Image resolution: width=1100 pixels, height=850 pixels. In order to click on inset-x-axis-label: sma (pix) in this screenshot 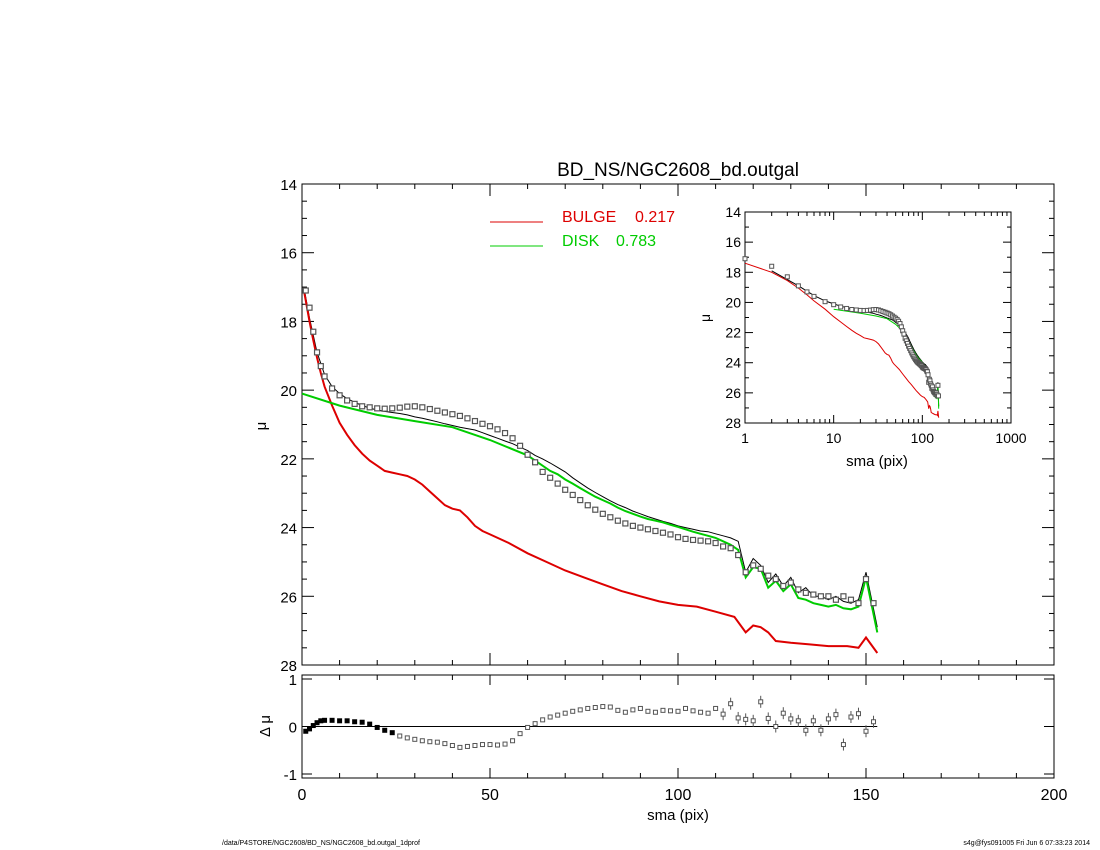, I will do `click(877, 461)`.